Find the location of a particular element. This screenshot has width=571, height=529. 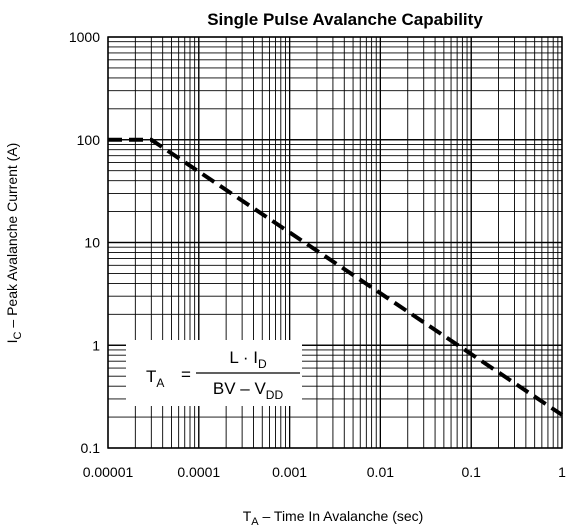

formula-numerator: L · ID is located at coordinates (248, 359).